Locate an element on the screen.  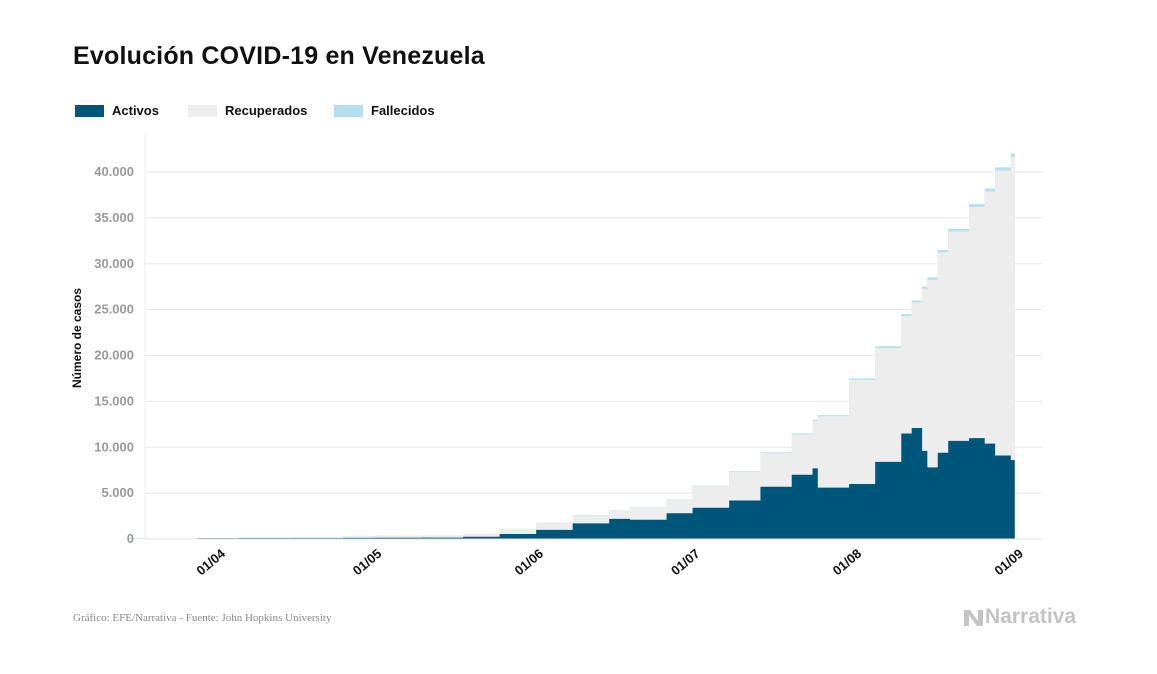
series-area-activos is located at coordinates (572, 483).